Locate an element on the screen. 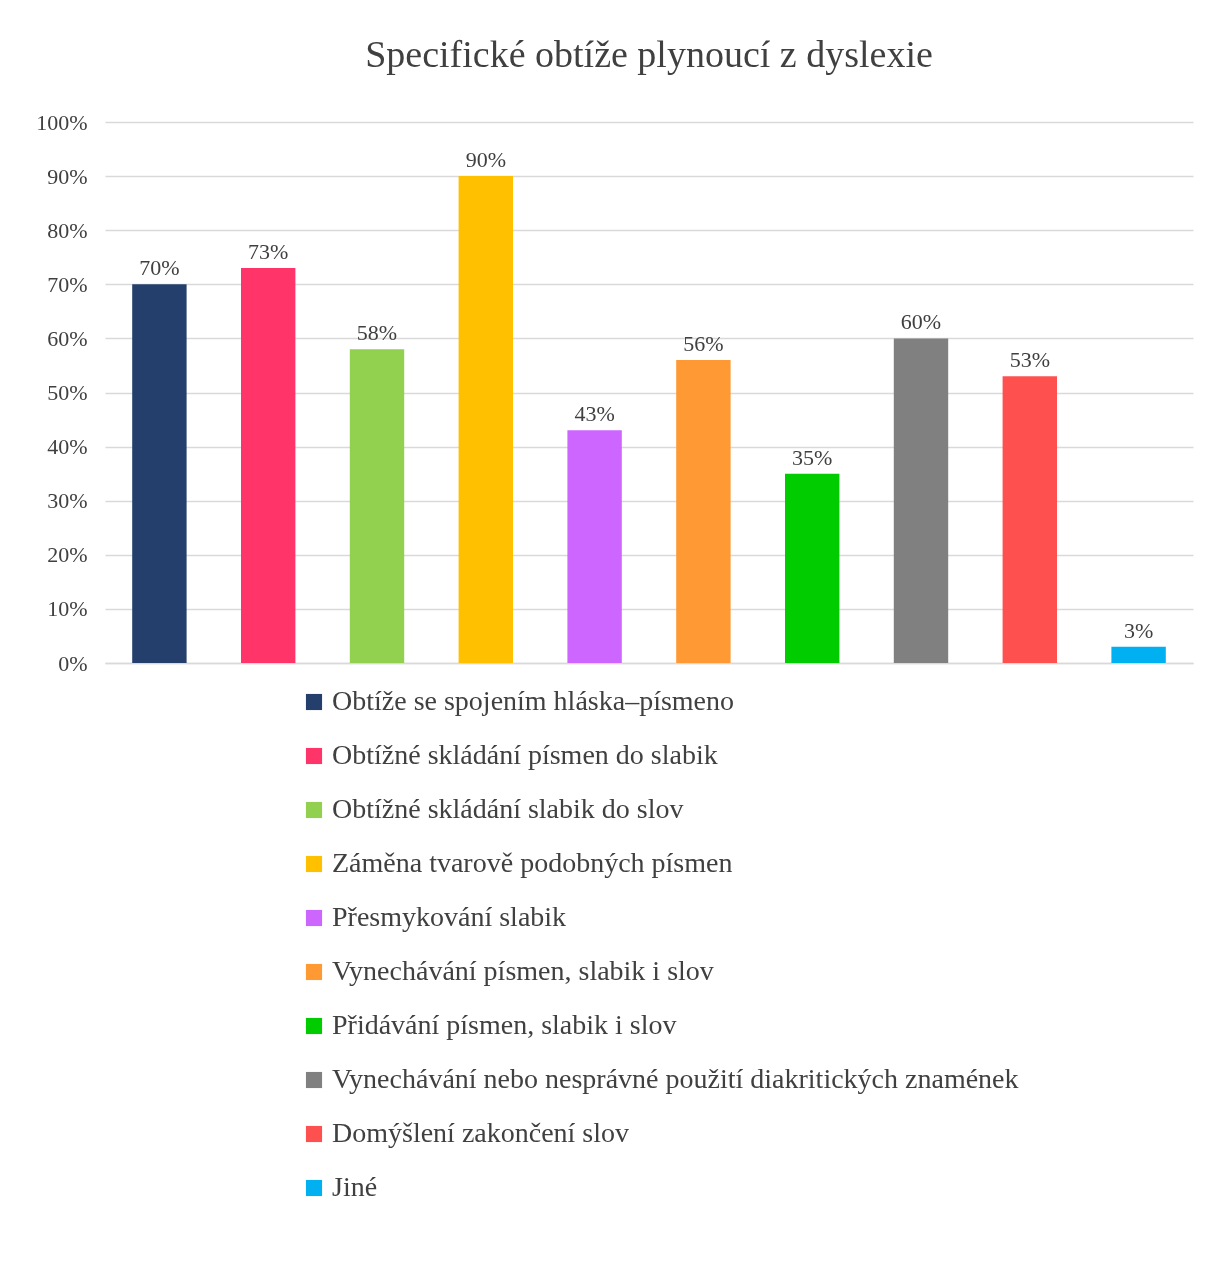  legend-label: Obtížné skládání slabik do slov is located at coordinates (508, 808).